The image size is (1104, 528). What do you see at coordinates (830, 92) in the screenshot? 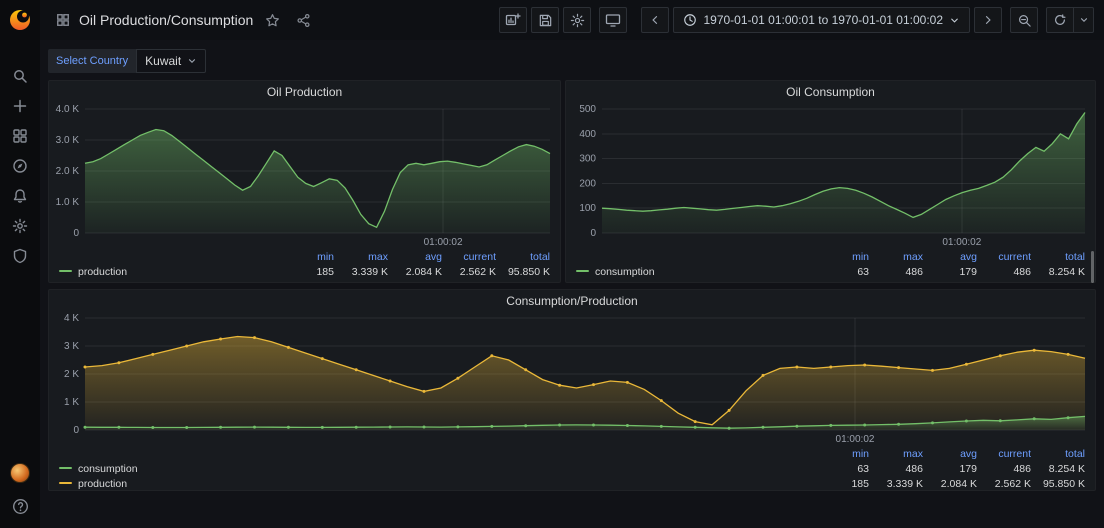
I see `panel-title: Oil Consumption` at bounding box center [830, 92].